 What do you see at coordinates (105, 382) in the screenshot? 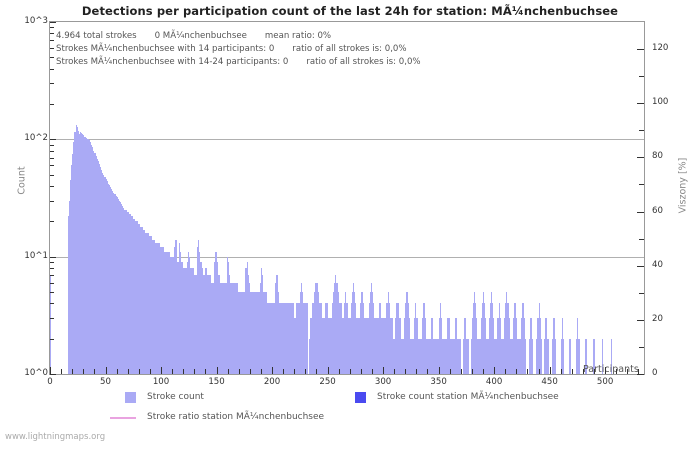
I see `x-tick-label: 50` at bounding box center [105, 382].